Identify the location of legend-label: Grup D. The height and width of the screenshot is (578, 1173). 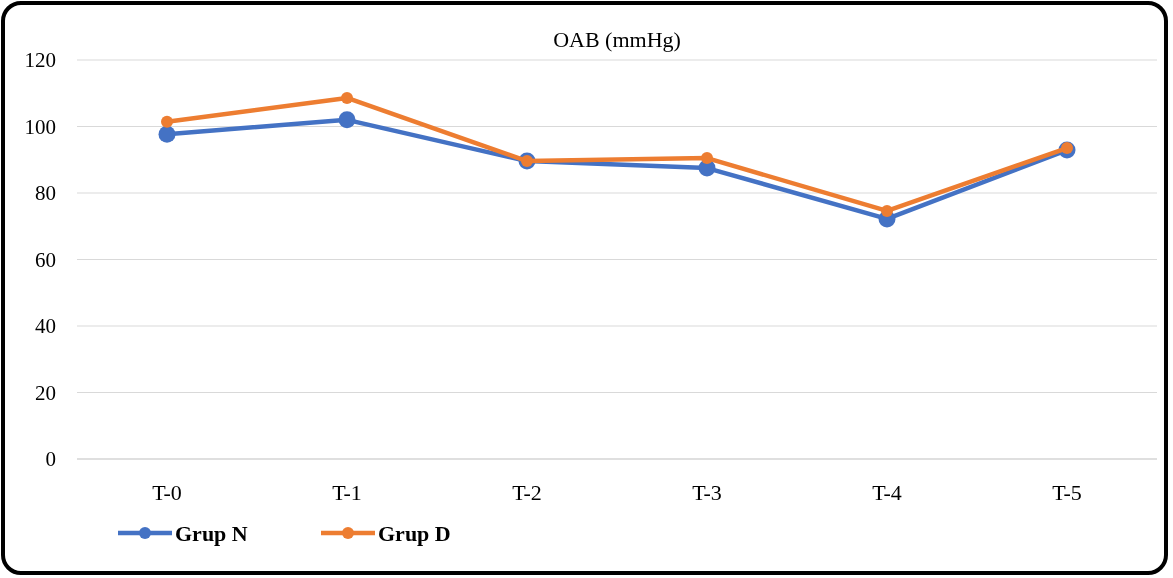
(414, 533).